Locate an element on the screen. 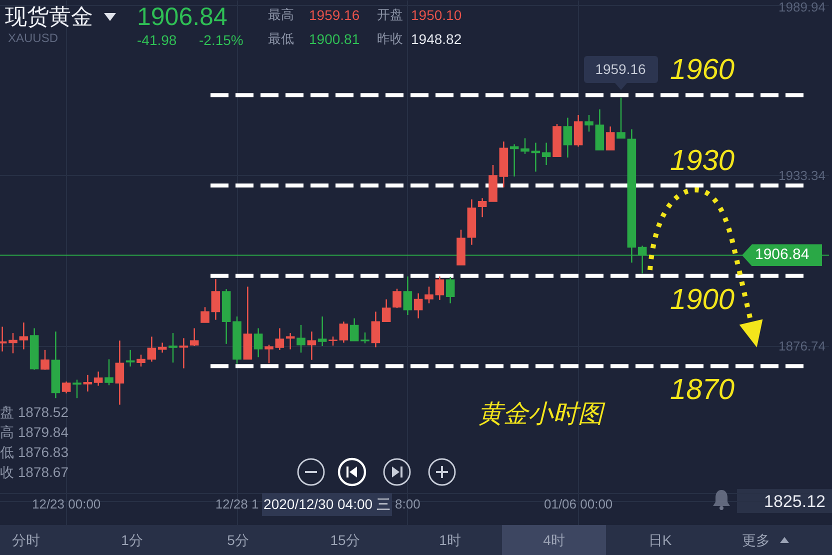 This screenshot has width=832, height=555. x-tick-label: 01/06 00:00 is located at coordinates (577, 504).